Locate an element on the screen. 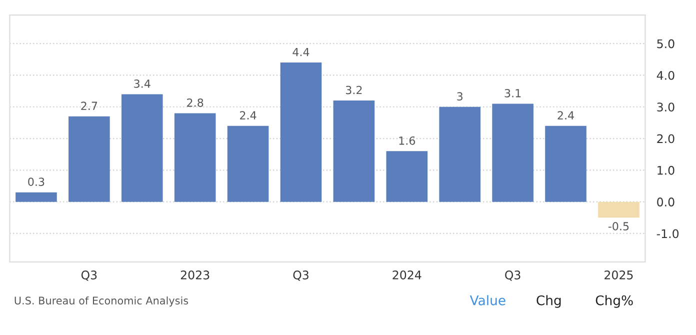  y-tick-label: 3.0 is located at coordinates (665, 107).